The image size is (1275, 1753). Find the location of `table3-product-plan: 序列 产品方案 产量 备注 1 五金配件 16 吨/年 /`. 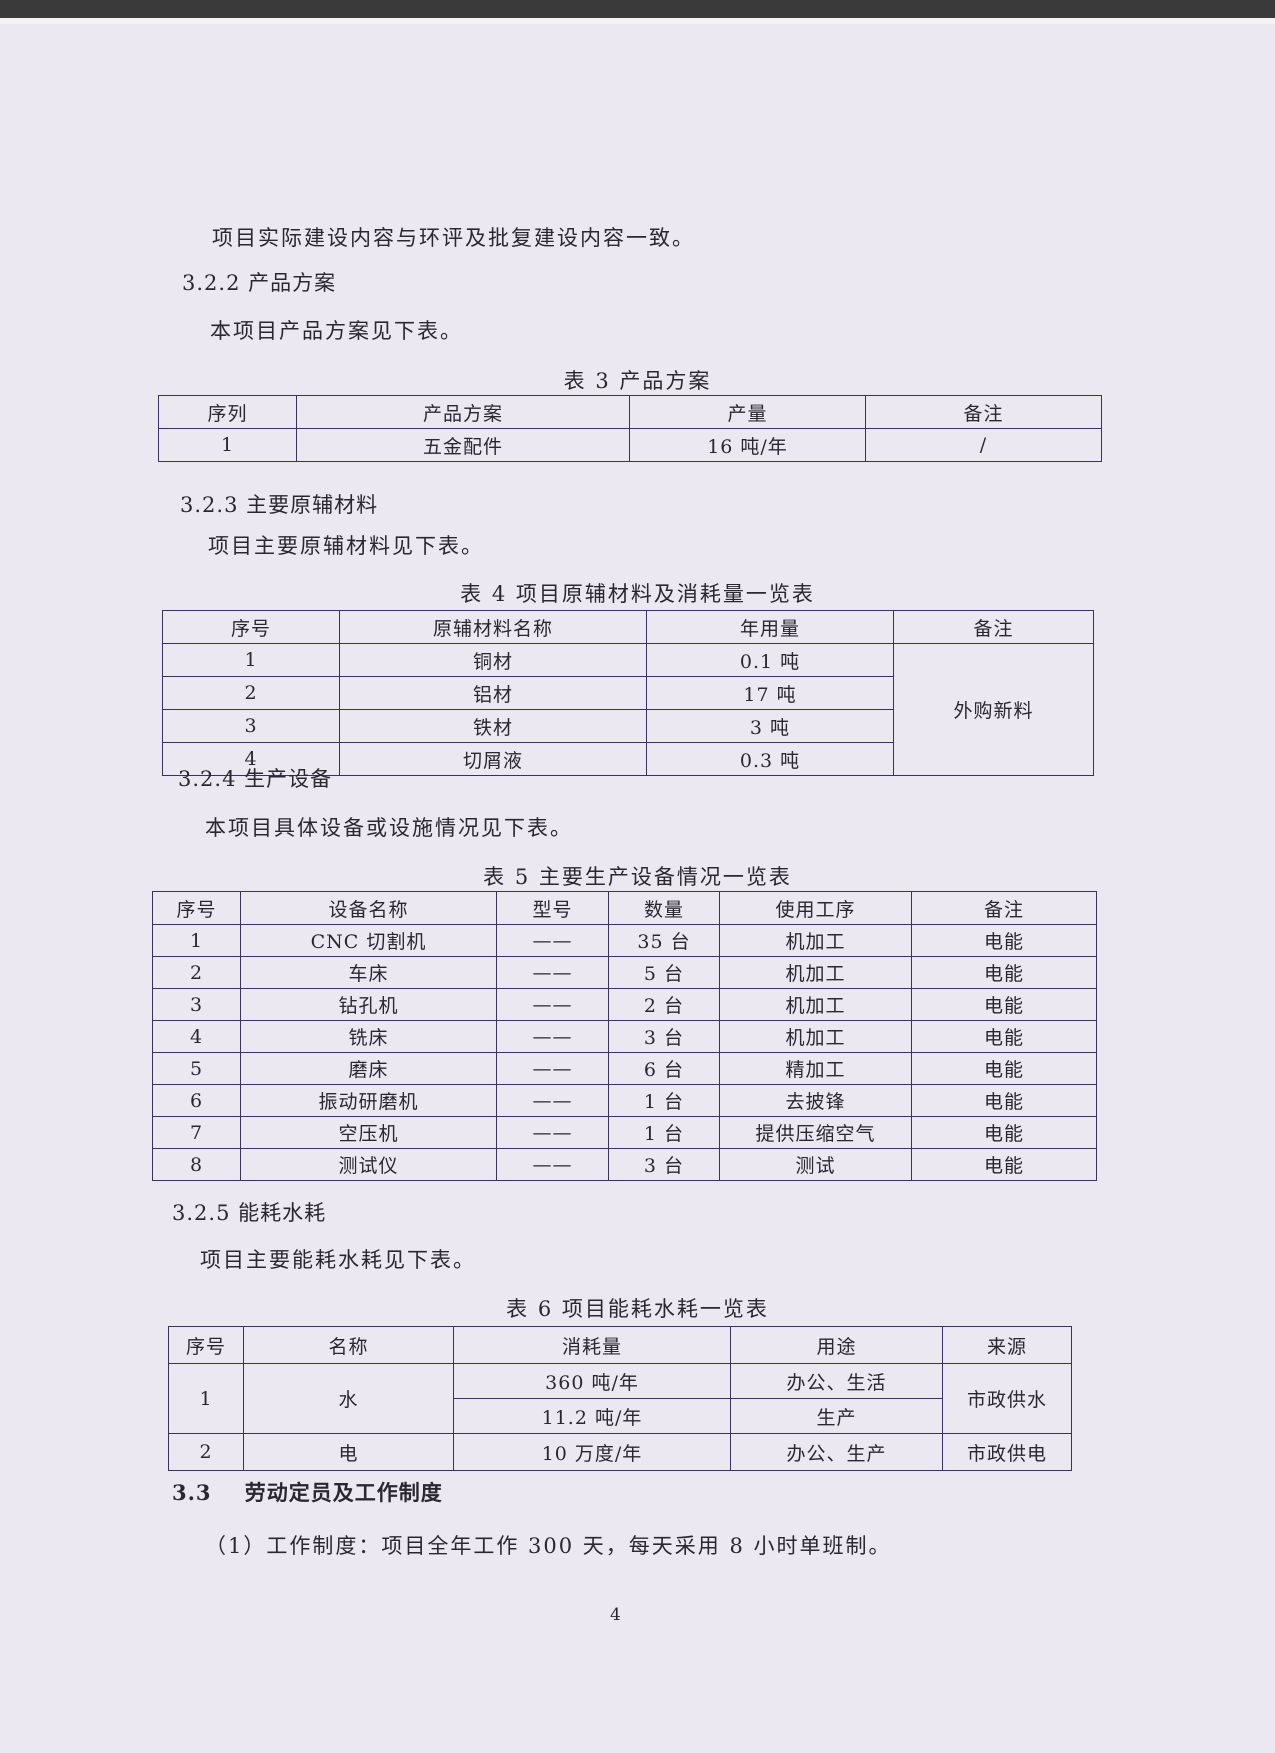

table3-product-plan: 序列 产品方案 产量 备注 1 五金配件 16 吨/年 / is located at coordinates (630, 428).